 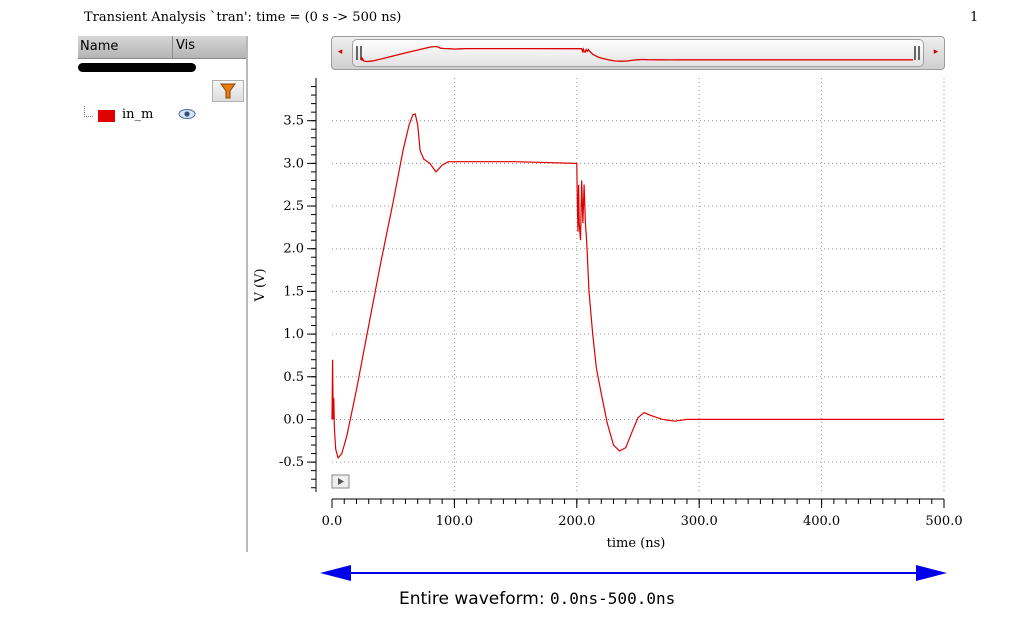 I want to click on range-caption-value: 0.0ns-500.0ns, so click(x=613, y=598).